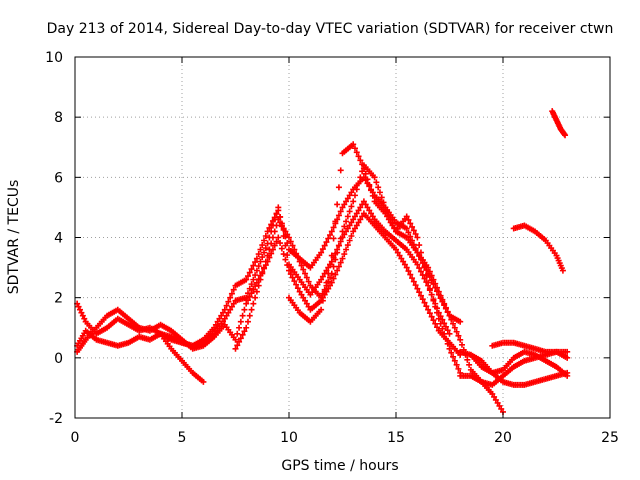  What do you see at coordinates (56, 419) in the screenshot?
I see `y-tick-label: -2` at bounding box center [56, 419].